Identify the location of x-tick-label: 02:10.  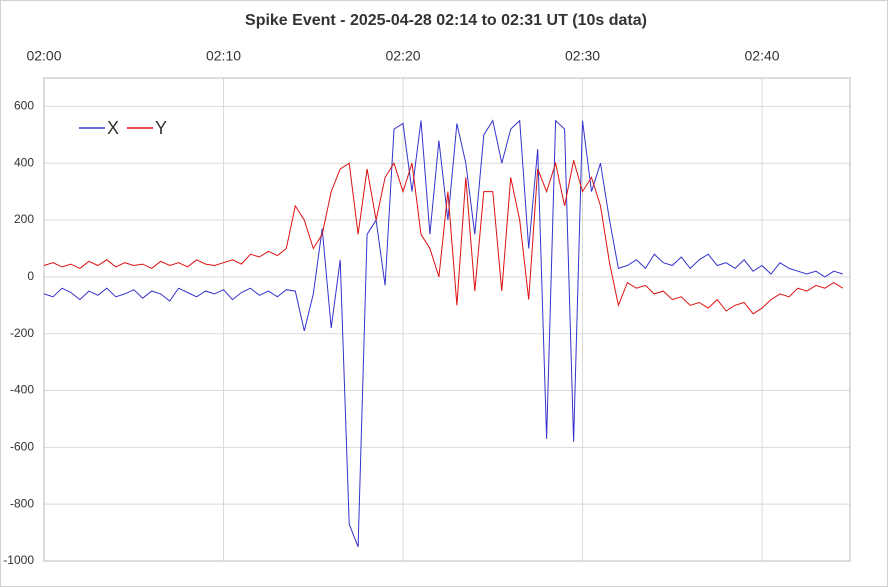
(223, 56).